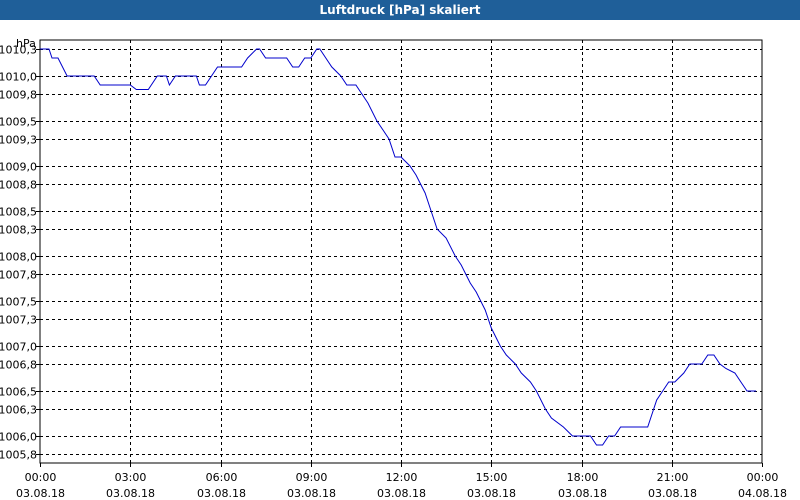 The height and width of the screenshot is (500, 800). What do you see at coordinates (222, 477) in the screenshot?
I see `x-tick-time: 06:00` at bounding box center [222, 477].